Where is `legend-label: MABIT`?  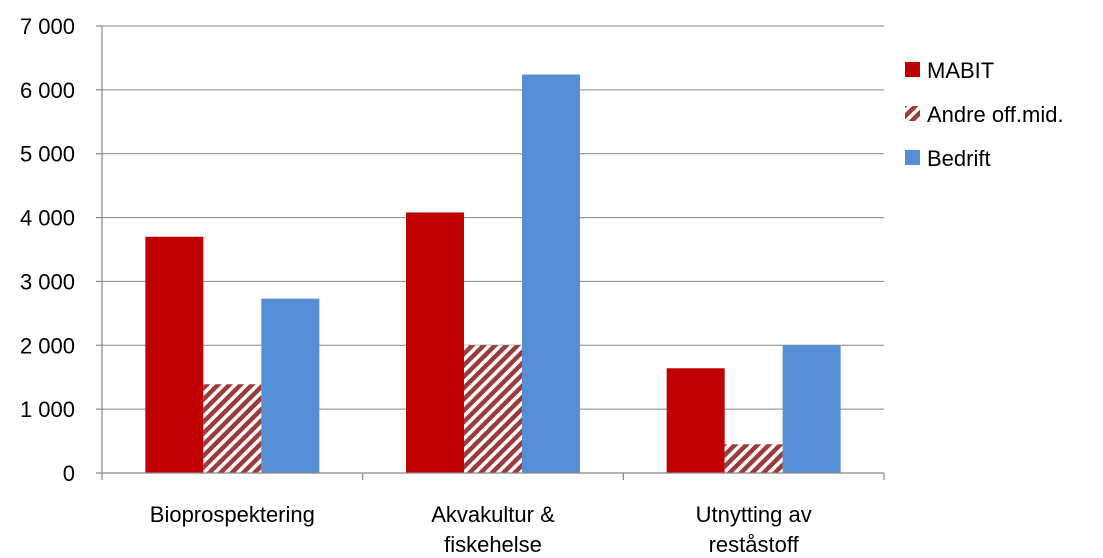
legend-label: MABIT is located at coordinates (960, 70).